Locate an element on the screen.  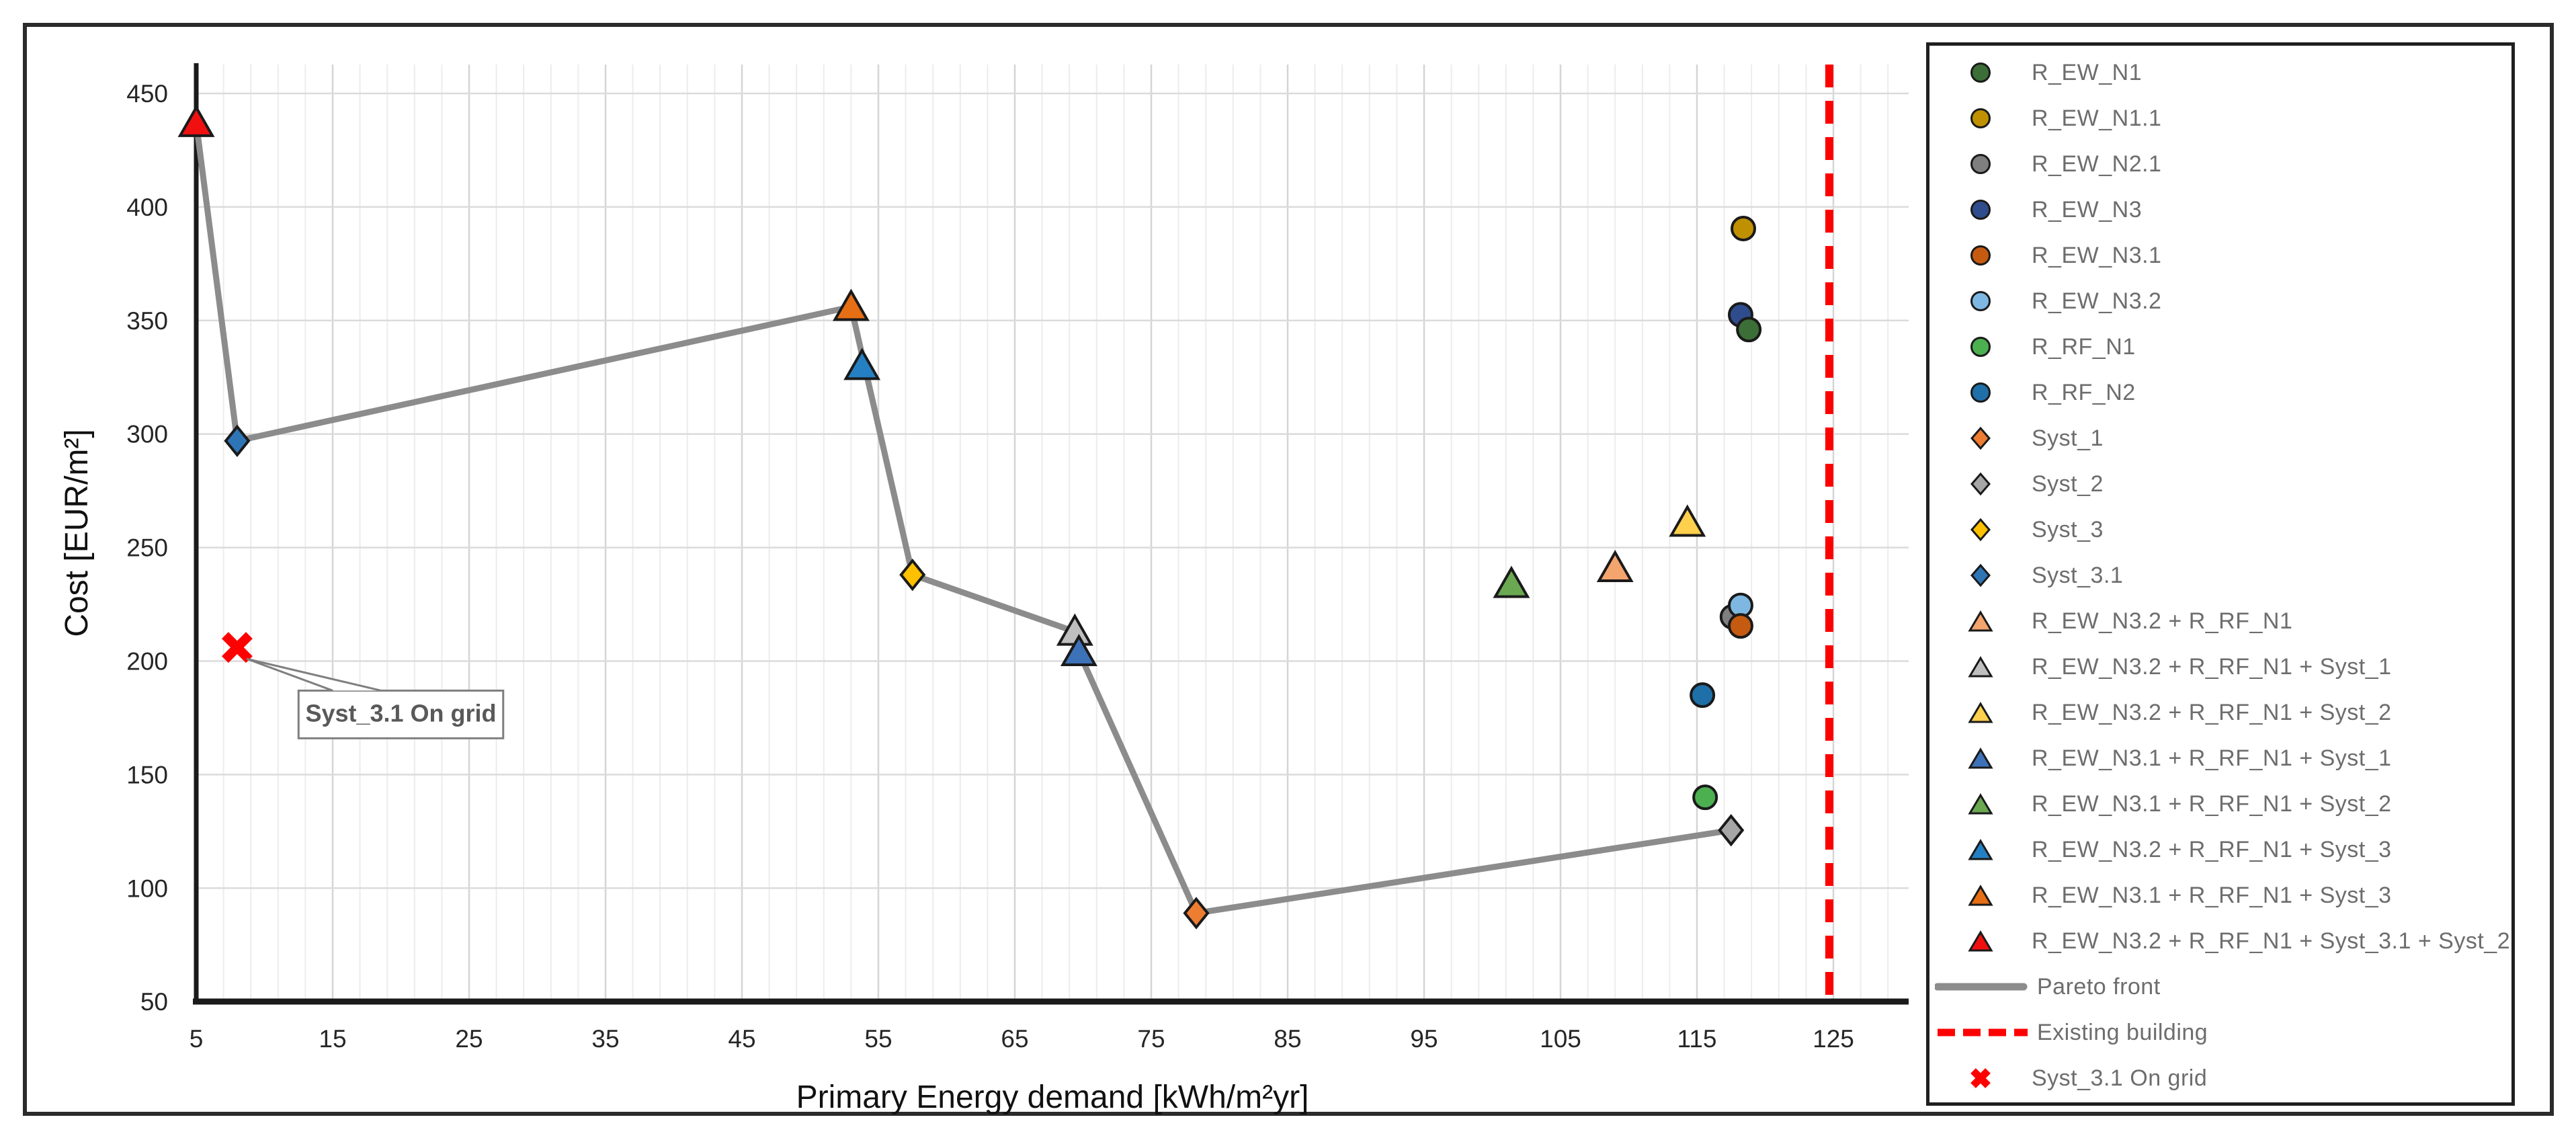
legend-dashed-line-icon is located at coordinates (1983, 1032).